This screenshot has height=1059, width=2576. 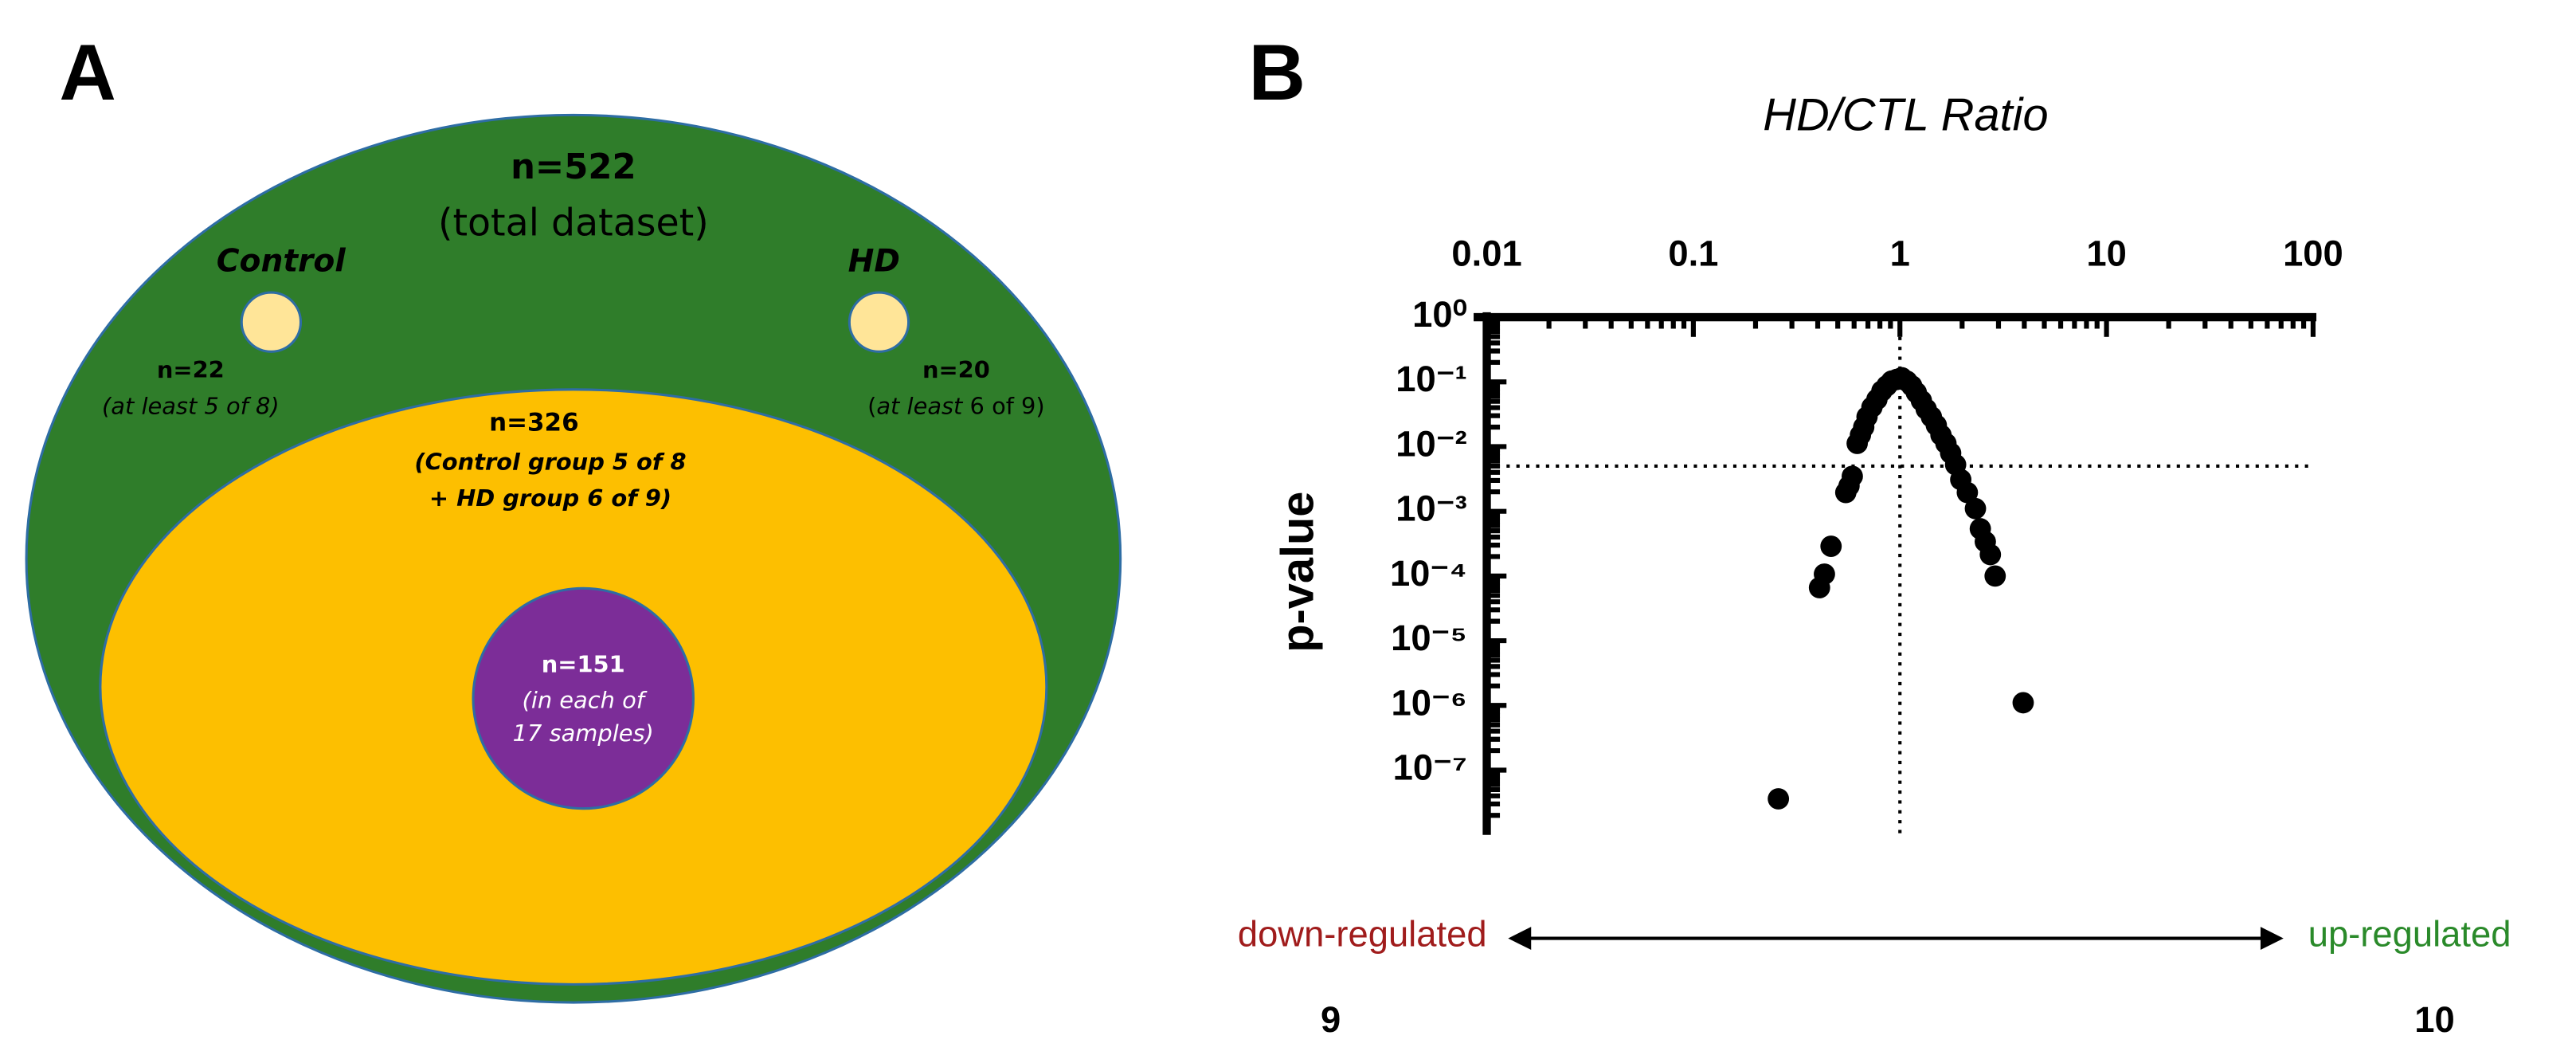 I want to click on panel-label: A, so click(x=87, y=72).